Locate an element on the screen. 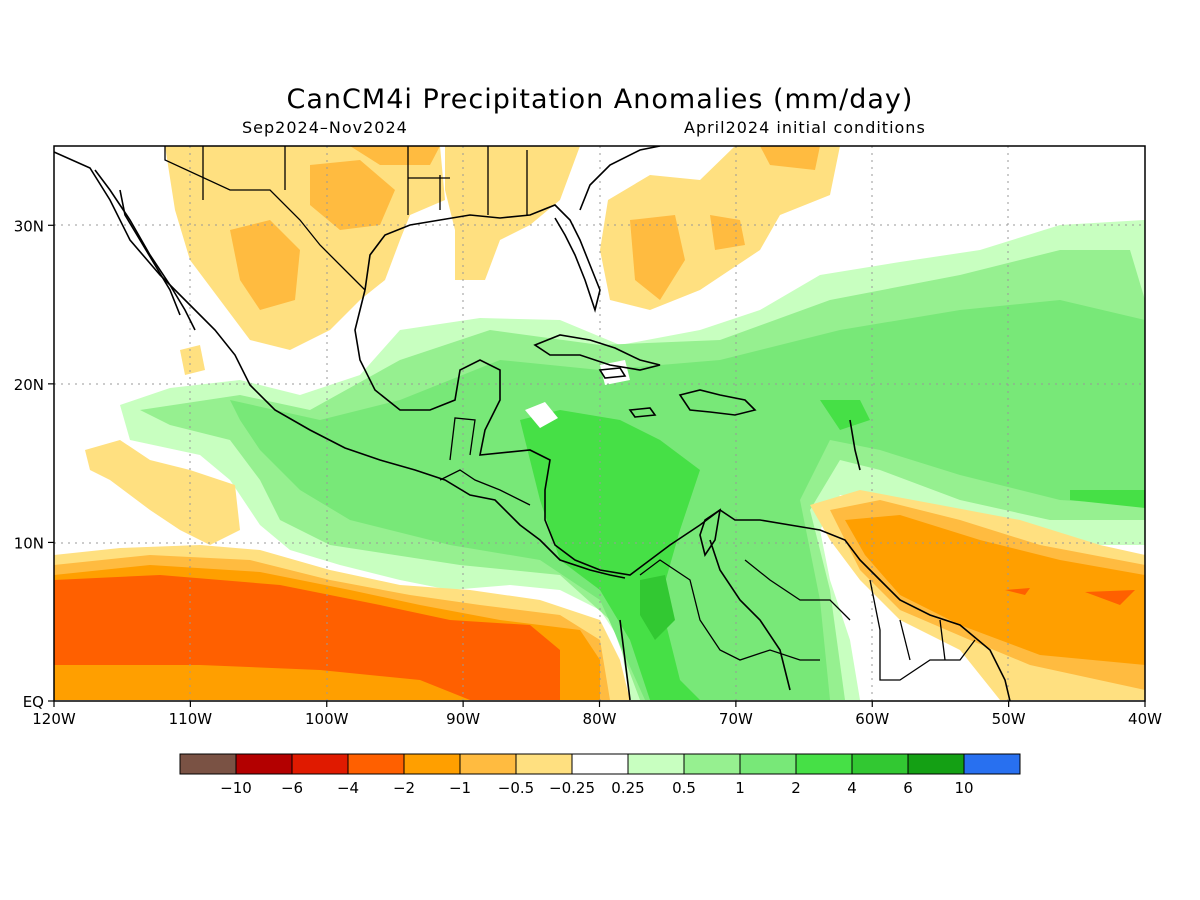 The width and height of the screenshot is (1200, 900). color-legend: −10 −6 −4 −2 −1 −0.5 −0.25 0.25 0.5 1 2 4 6 10 is located at coordinates (600, 775).